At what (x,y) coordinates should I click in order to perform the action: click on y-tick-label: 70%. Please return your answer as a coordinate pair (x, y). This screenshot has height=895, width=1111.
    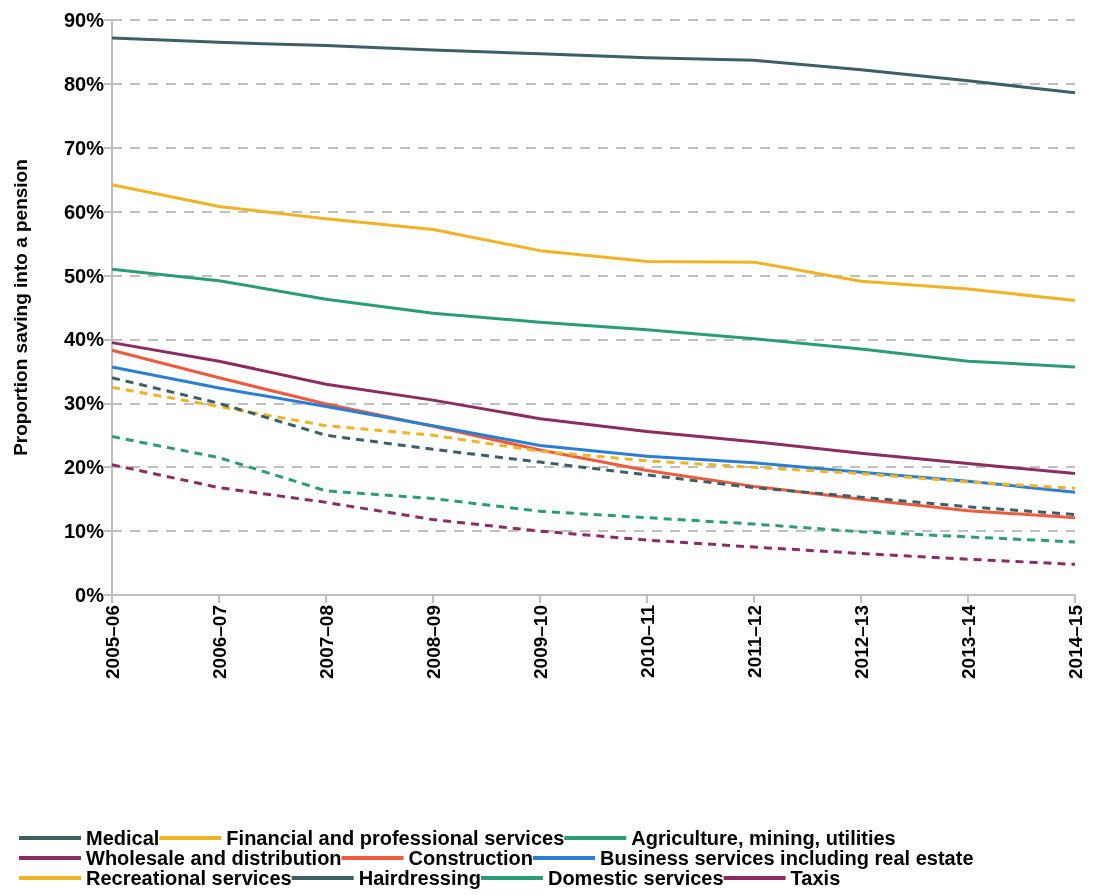
    Looking at the image, I should click on (84, 147).